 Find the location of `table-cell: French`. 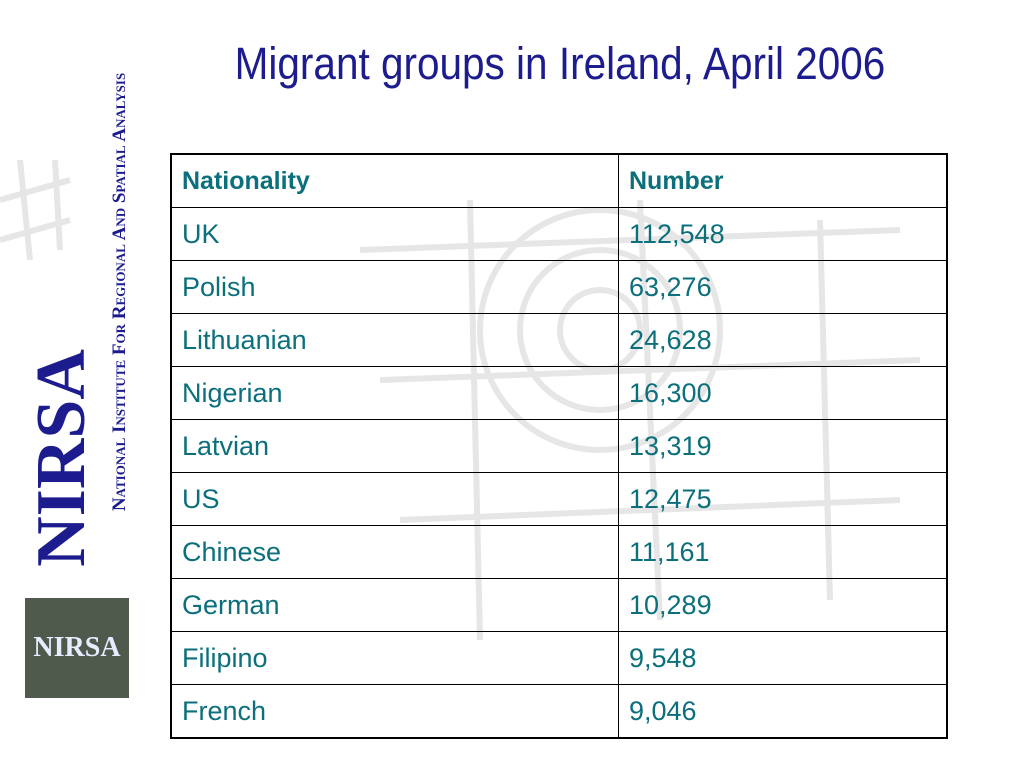

table-cell: French is located at coordinates (394, 711).